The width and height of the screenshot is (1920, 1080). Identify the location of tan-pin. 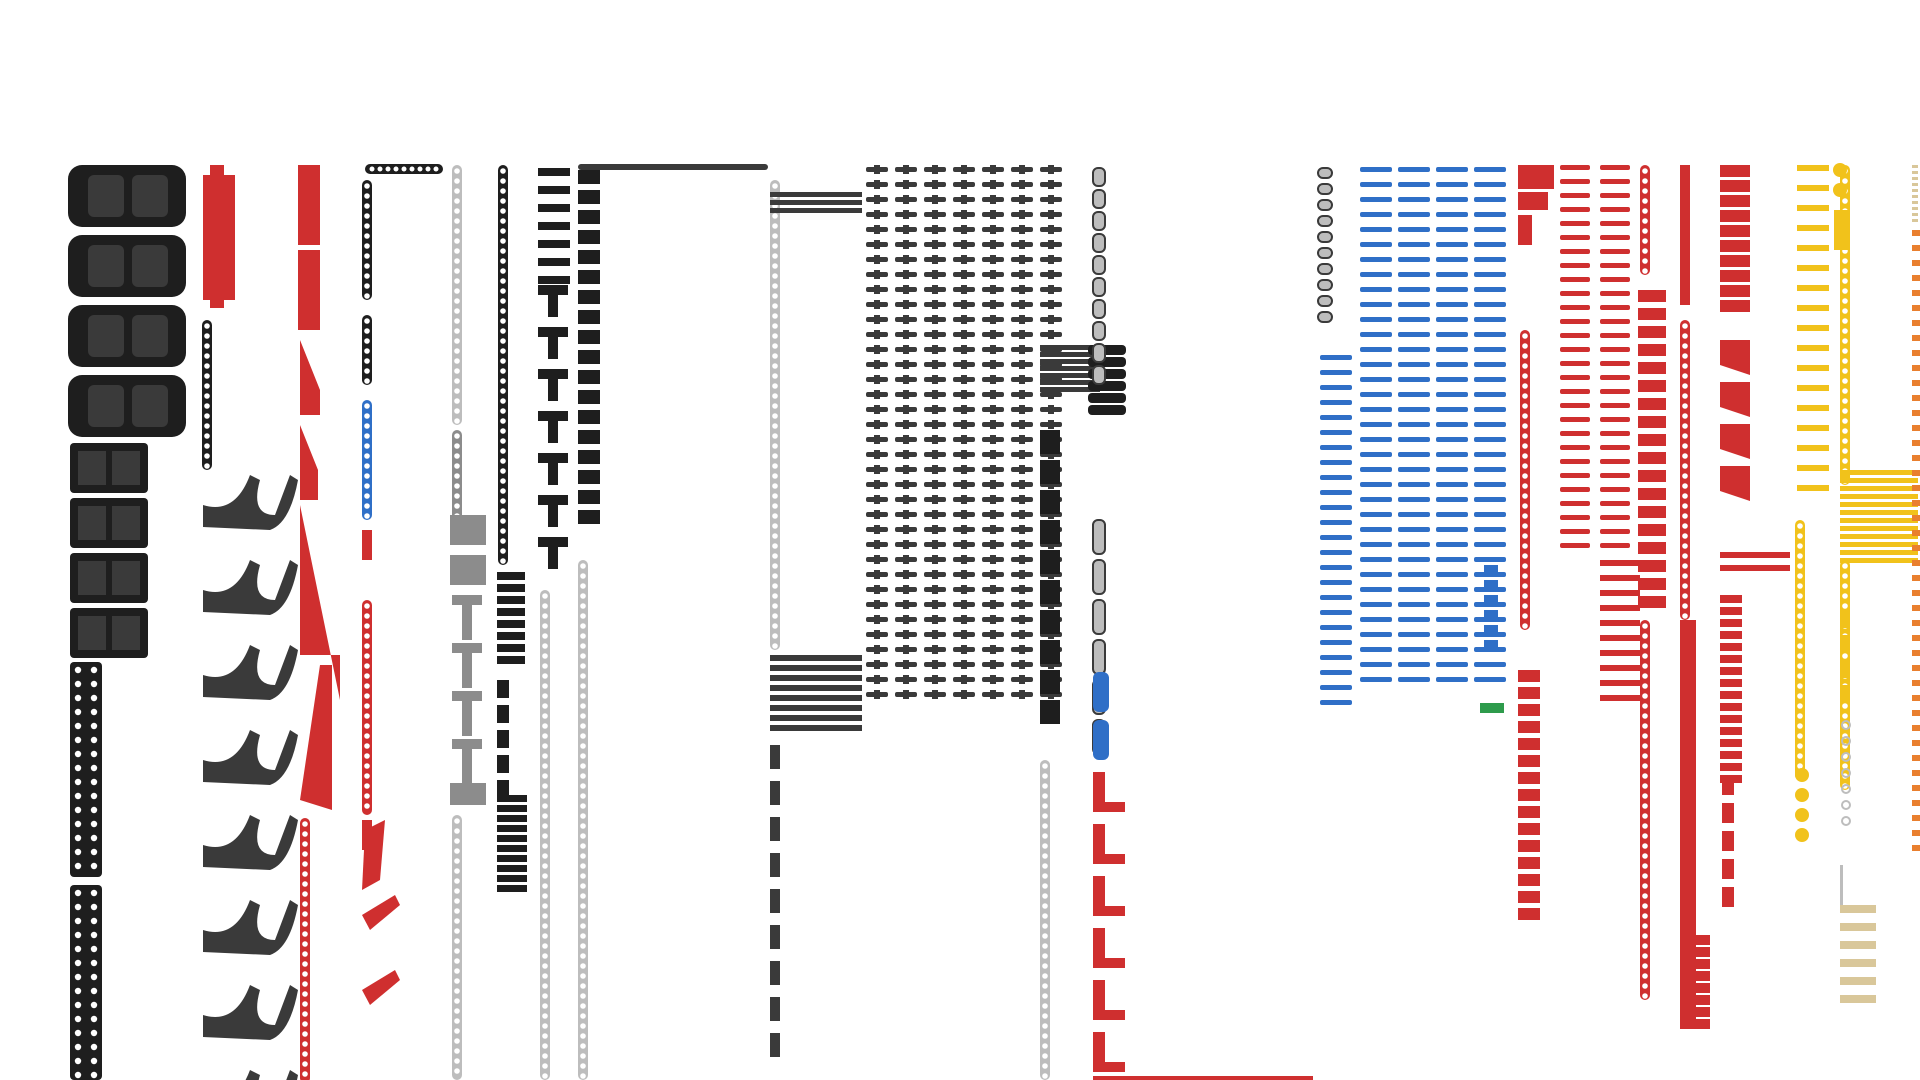
(1915, 208).